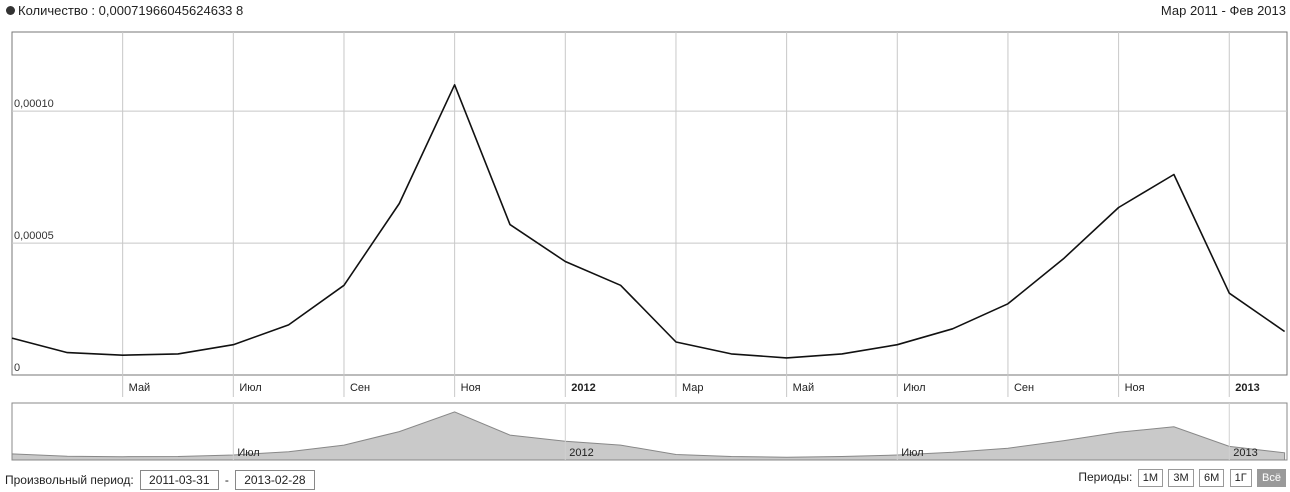 This screenshot has height=492, width=1290. I want to click on y-tick-label: 0,00005, so click(34, 236).